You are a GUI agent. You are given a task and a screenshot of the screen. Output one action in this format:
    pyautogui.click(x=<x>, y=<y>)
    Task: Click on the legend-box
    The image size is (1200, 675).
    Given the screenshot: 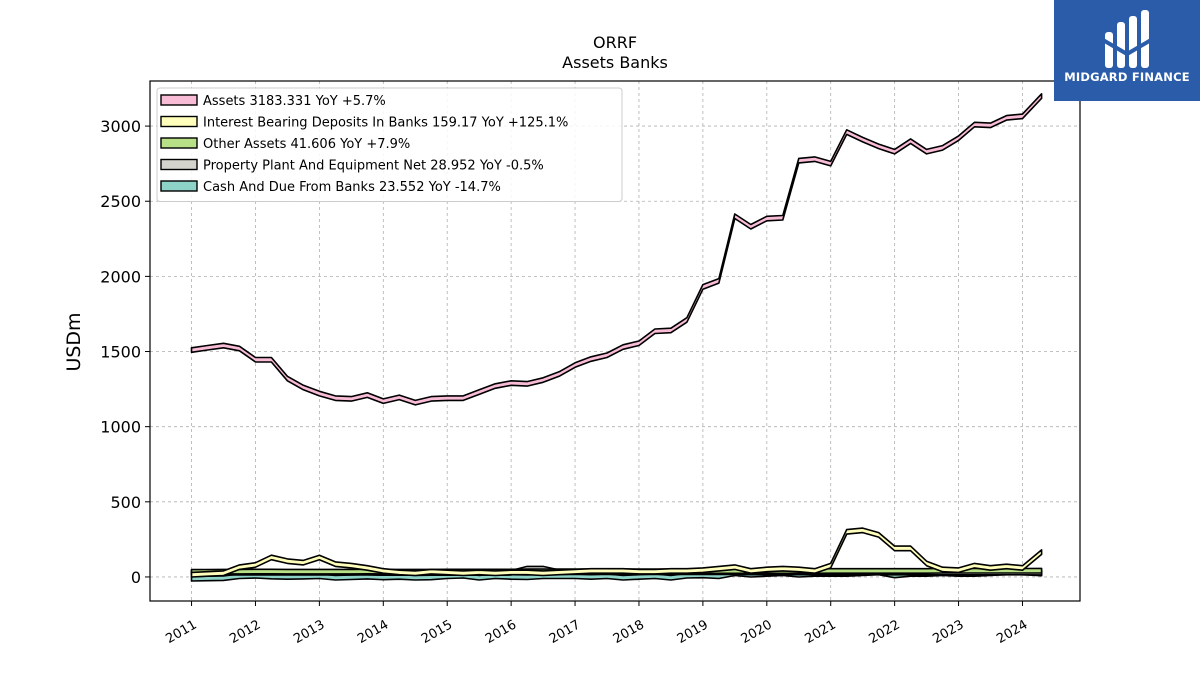 What is the action you would take?
    pyautogui.click(x=389, y=144)
    